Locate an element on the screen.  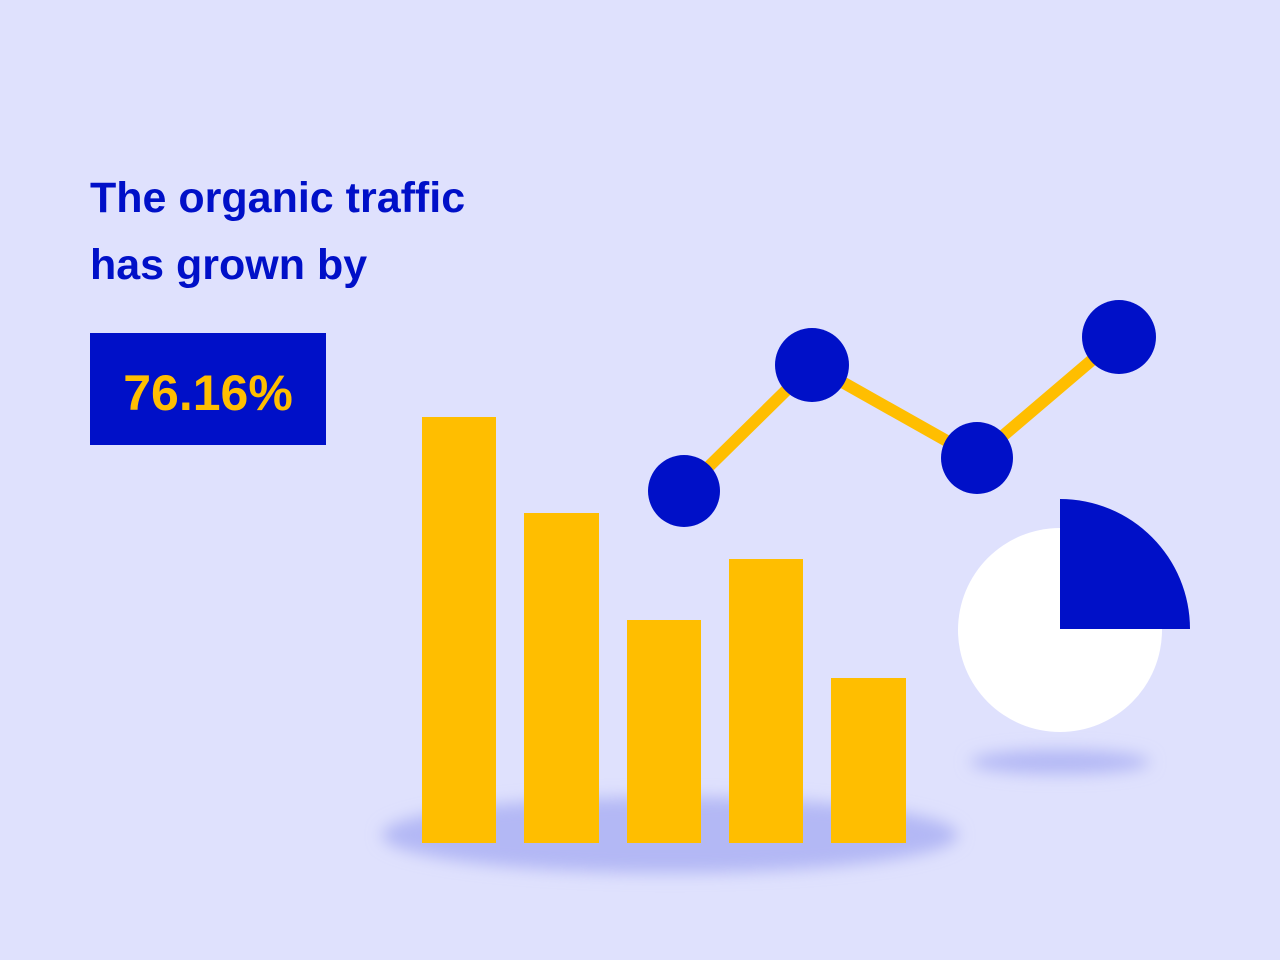
trend-points is located at coordinates (902, 413).